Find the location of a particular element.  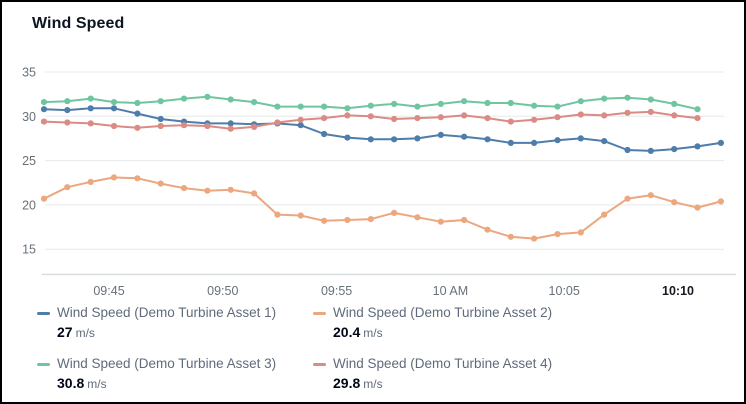

legend-value-row: 29.8 m/s is located at coordinates (442, 384).